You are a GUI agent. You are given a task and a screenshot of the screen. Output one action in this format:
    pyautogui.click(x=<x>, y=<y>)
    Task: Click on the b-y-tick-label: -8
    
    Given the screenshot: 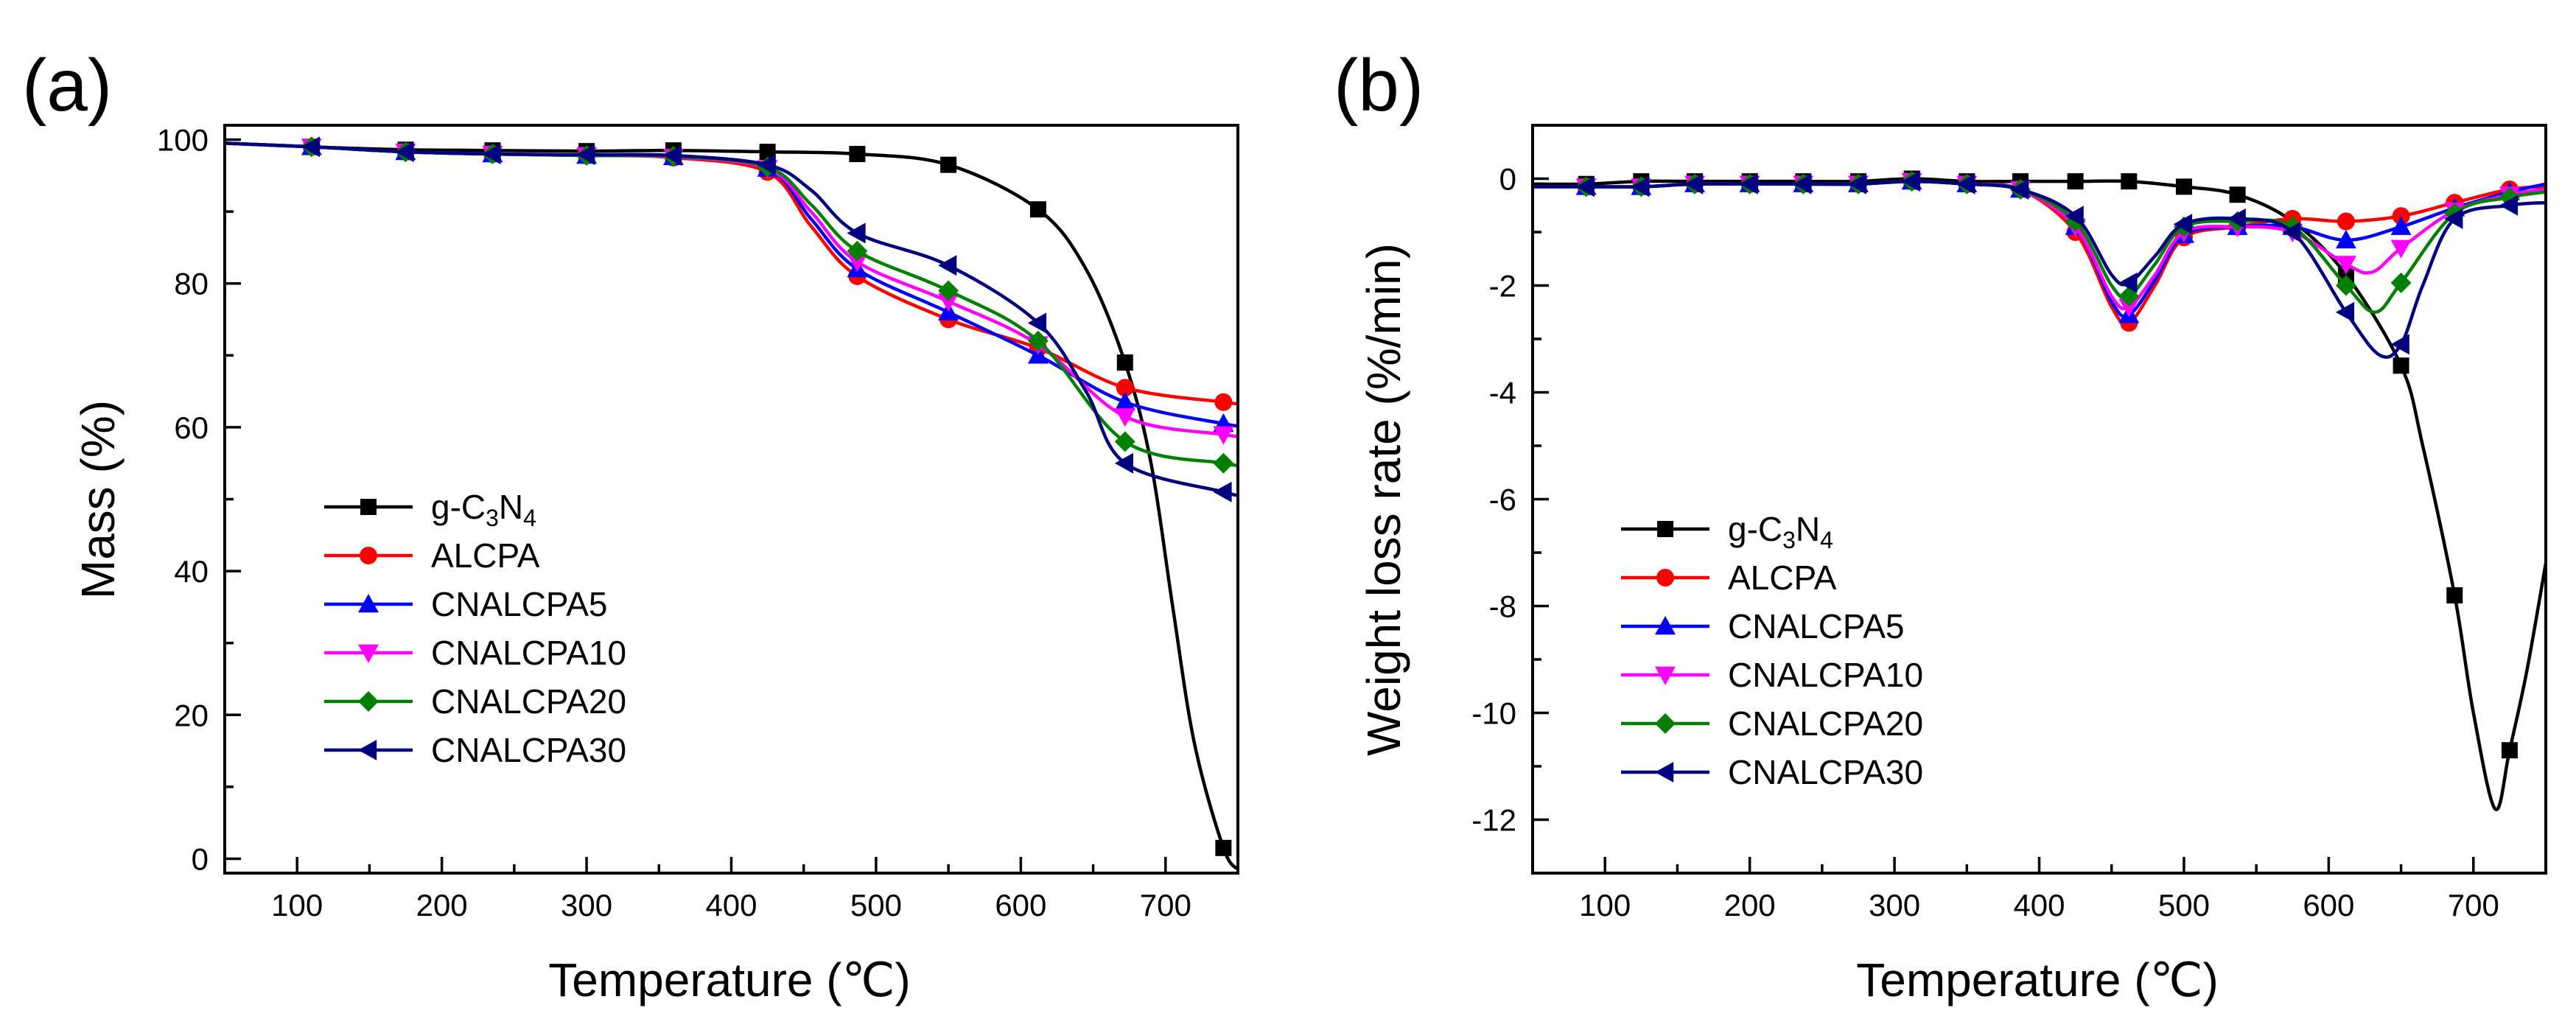 What is the action you would take?
    pyautogui.click(x=1502, y=606)
    